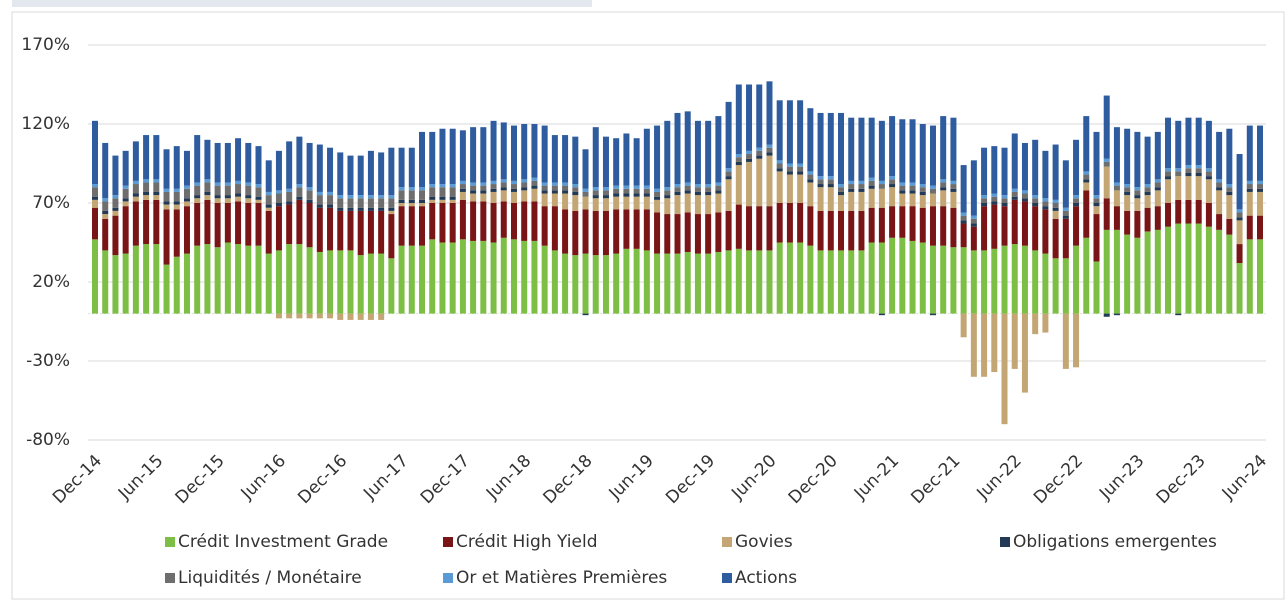 This screenshot has width=1285, height=604. Describe the element at coordinates (170, 542) in the screenshot. I see `legend-swatch` at that location.